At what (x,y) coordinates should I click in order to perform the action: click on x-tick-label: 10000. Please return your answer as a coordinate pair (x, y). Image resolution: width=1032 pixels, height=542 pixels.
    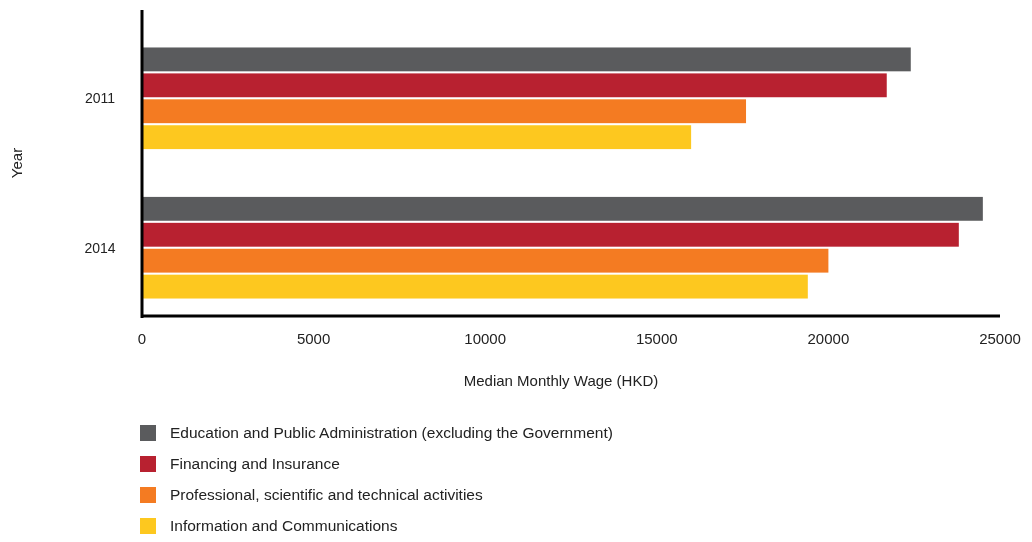
    Looking at the image, I should click on (485, 338).